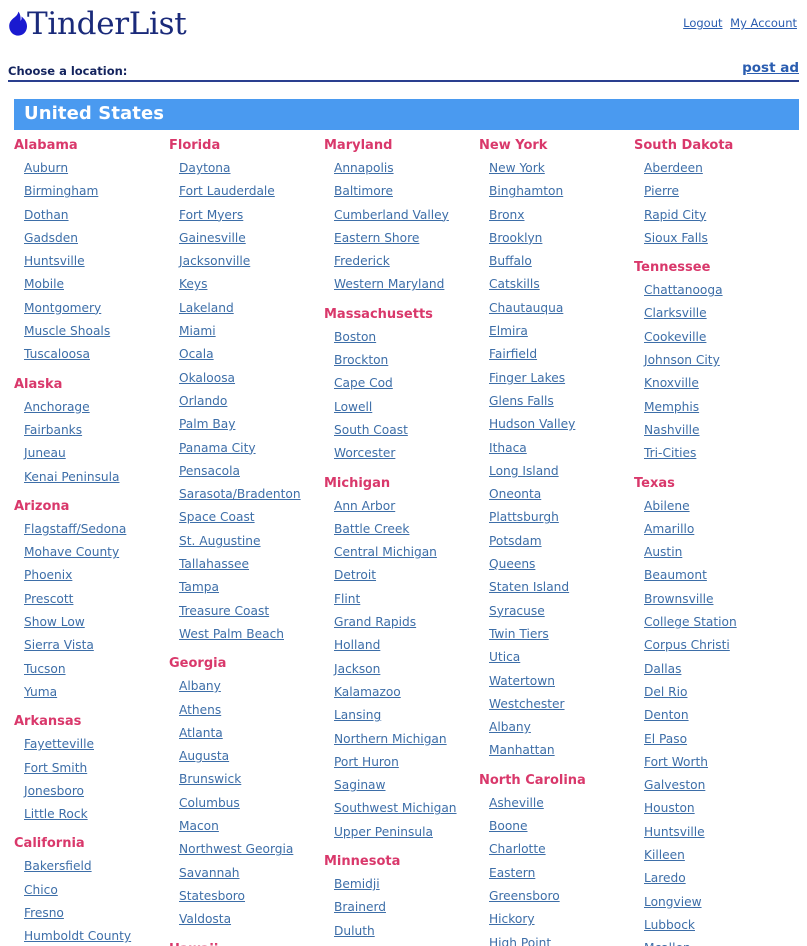 The height and width of the screenshot is (946, 807). Describe the element at coordinates (507, 214) in the screenshot. I see `city-link: Bronx` at that location.